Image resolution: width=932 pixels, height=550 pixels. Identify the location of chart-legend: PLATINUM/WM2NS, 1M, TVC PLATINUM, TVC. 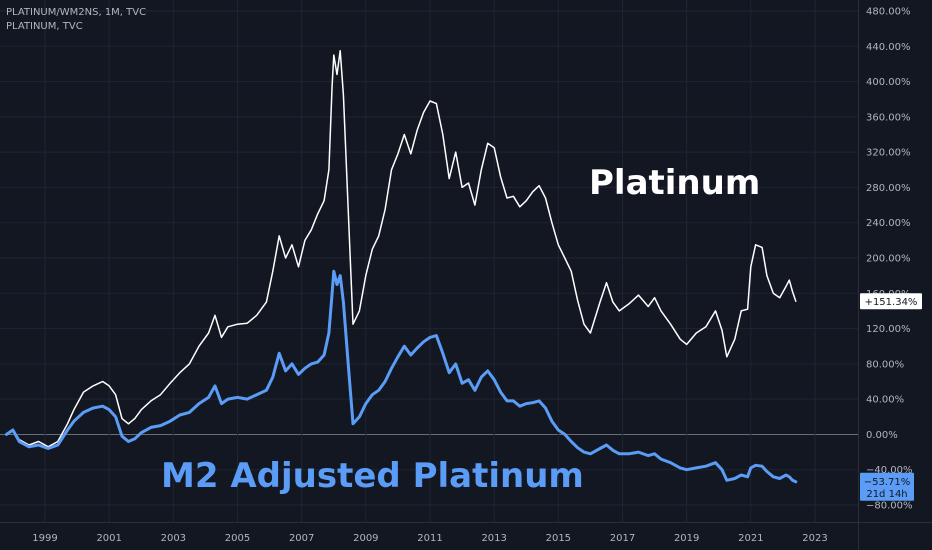
(76, 20).